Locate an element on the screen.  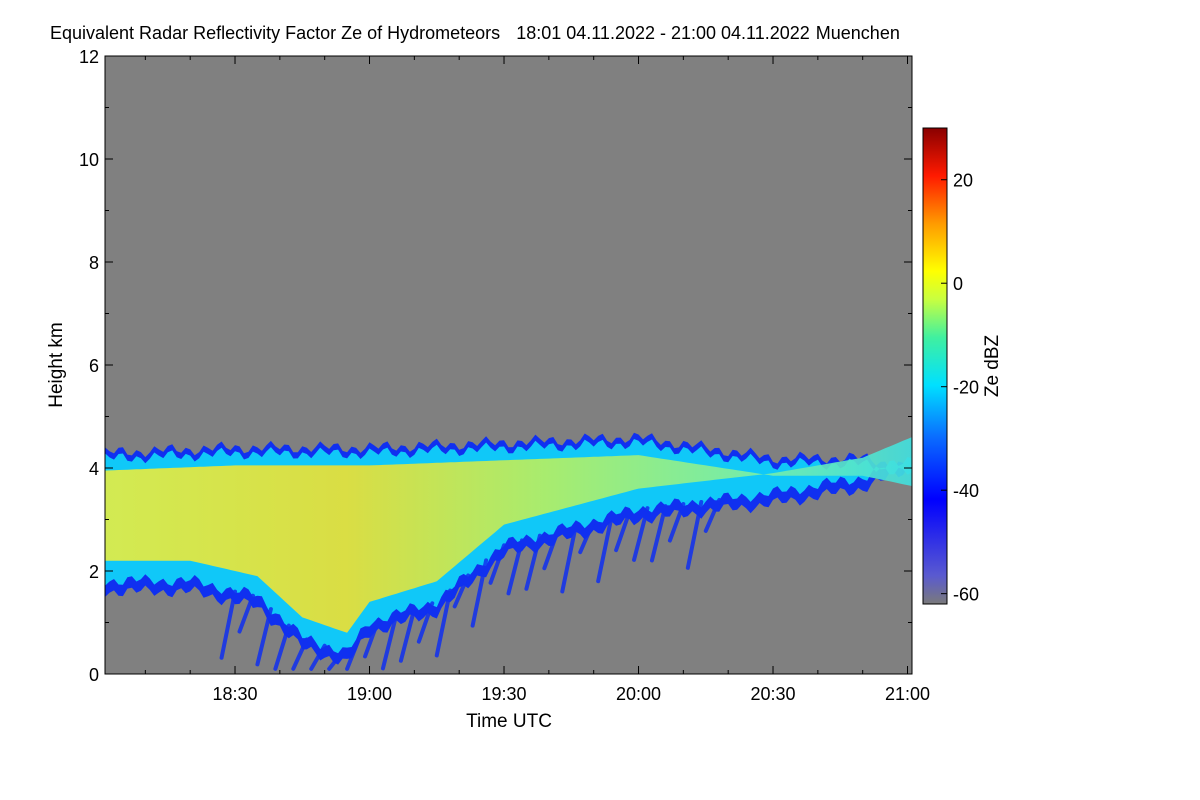
colorbar-axis: 20 0 -20 -40 -60 is located at coordinates (960, 388).